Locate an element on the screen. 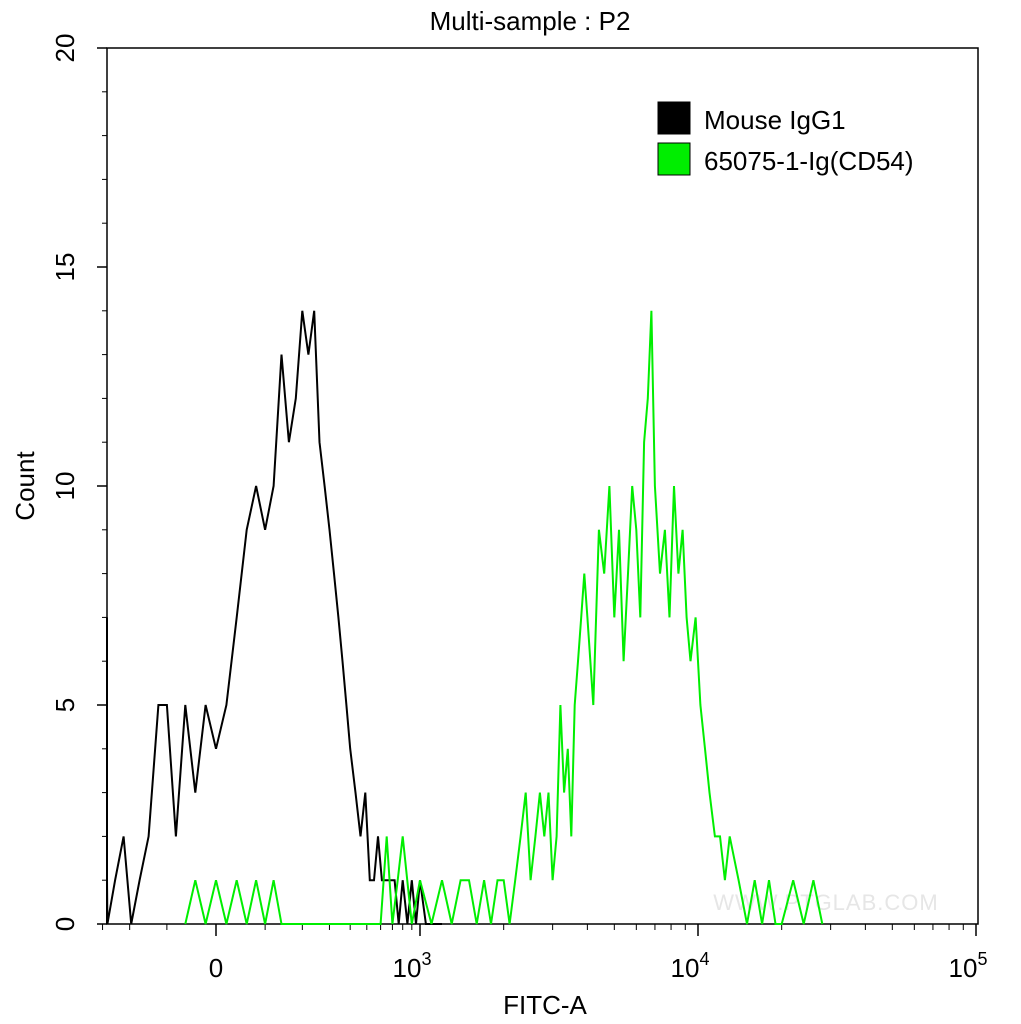 The height and width of the screenshot is (1024, 1021). y-tick-label: 15 is located at coordinates (65, 267).